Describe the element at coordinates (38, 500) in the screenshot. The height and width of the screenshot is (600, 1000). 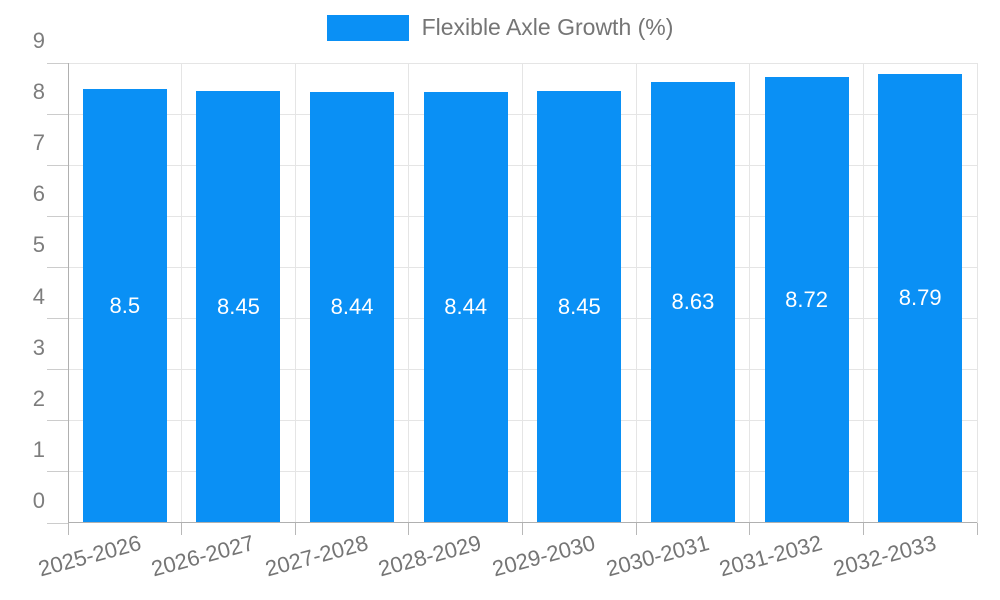
I see `y-axis-tick-label: 0` at that location.